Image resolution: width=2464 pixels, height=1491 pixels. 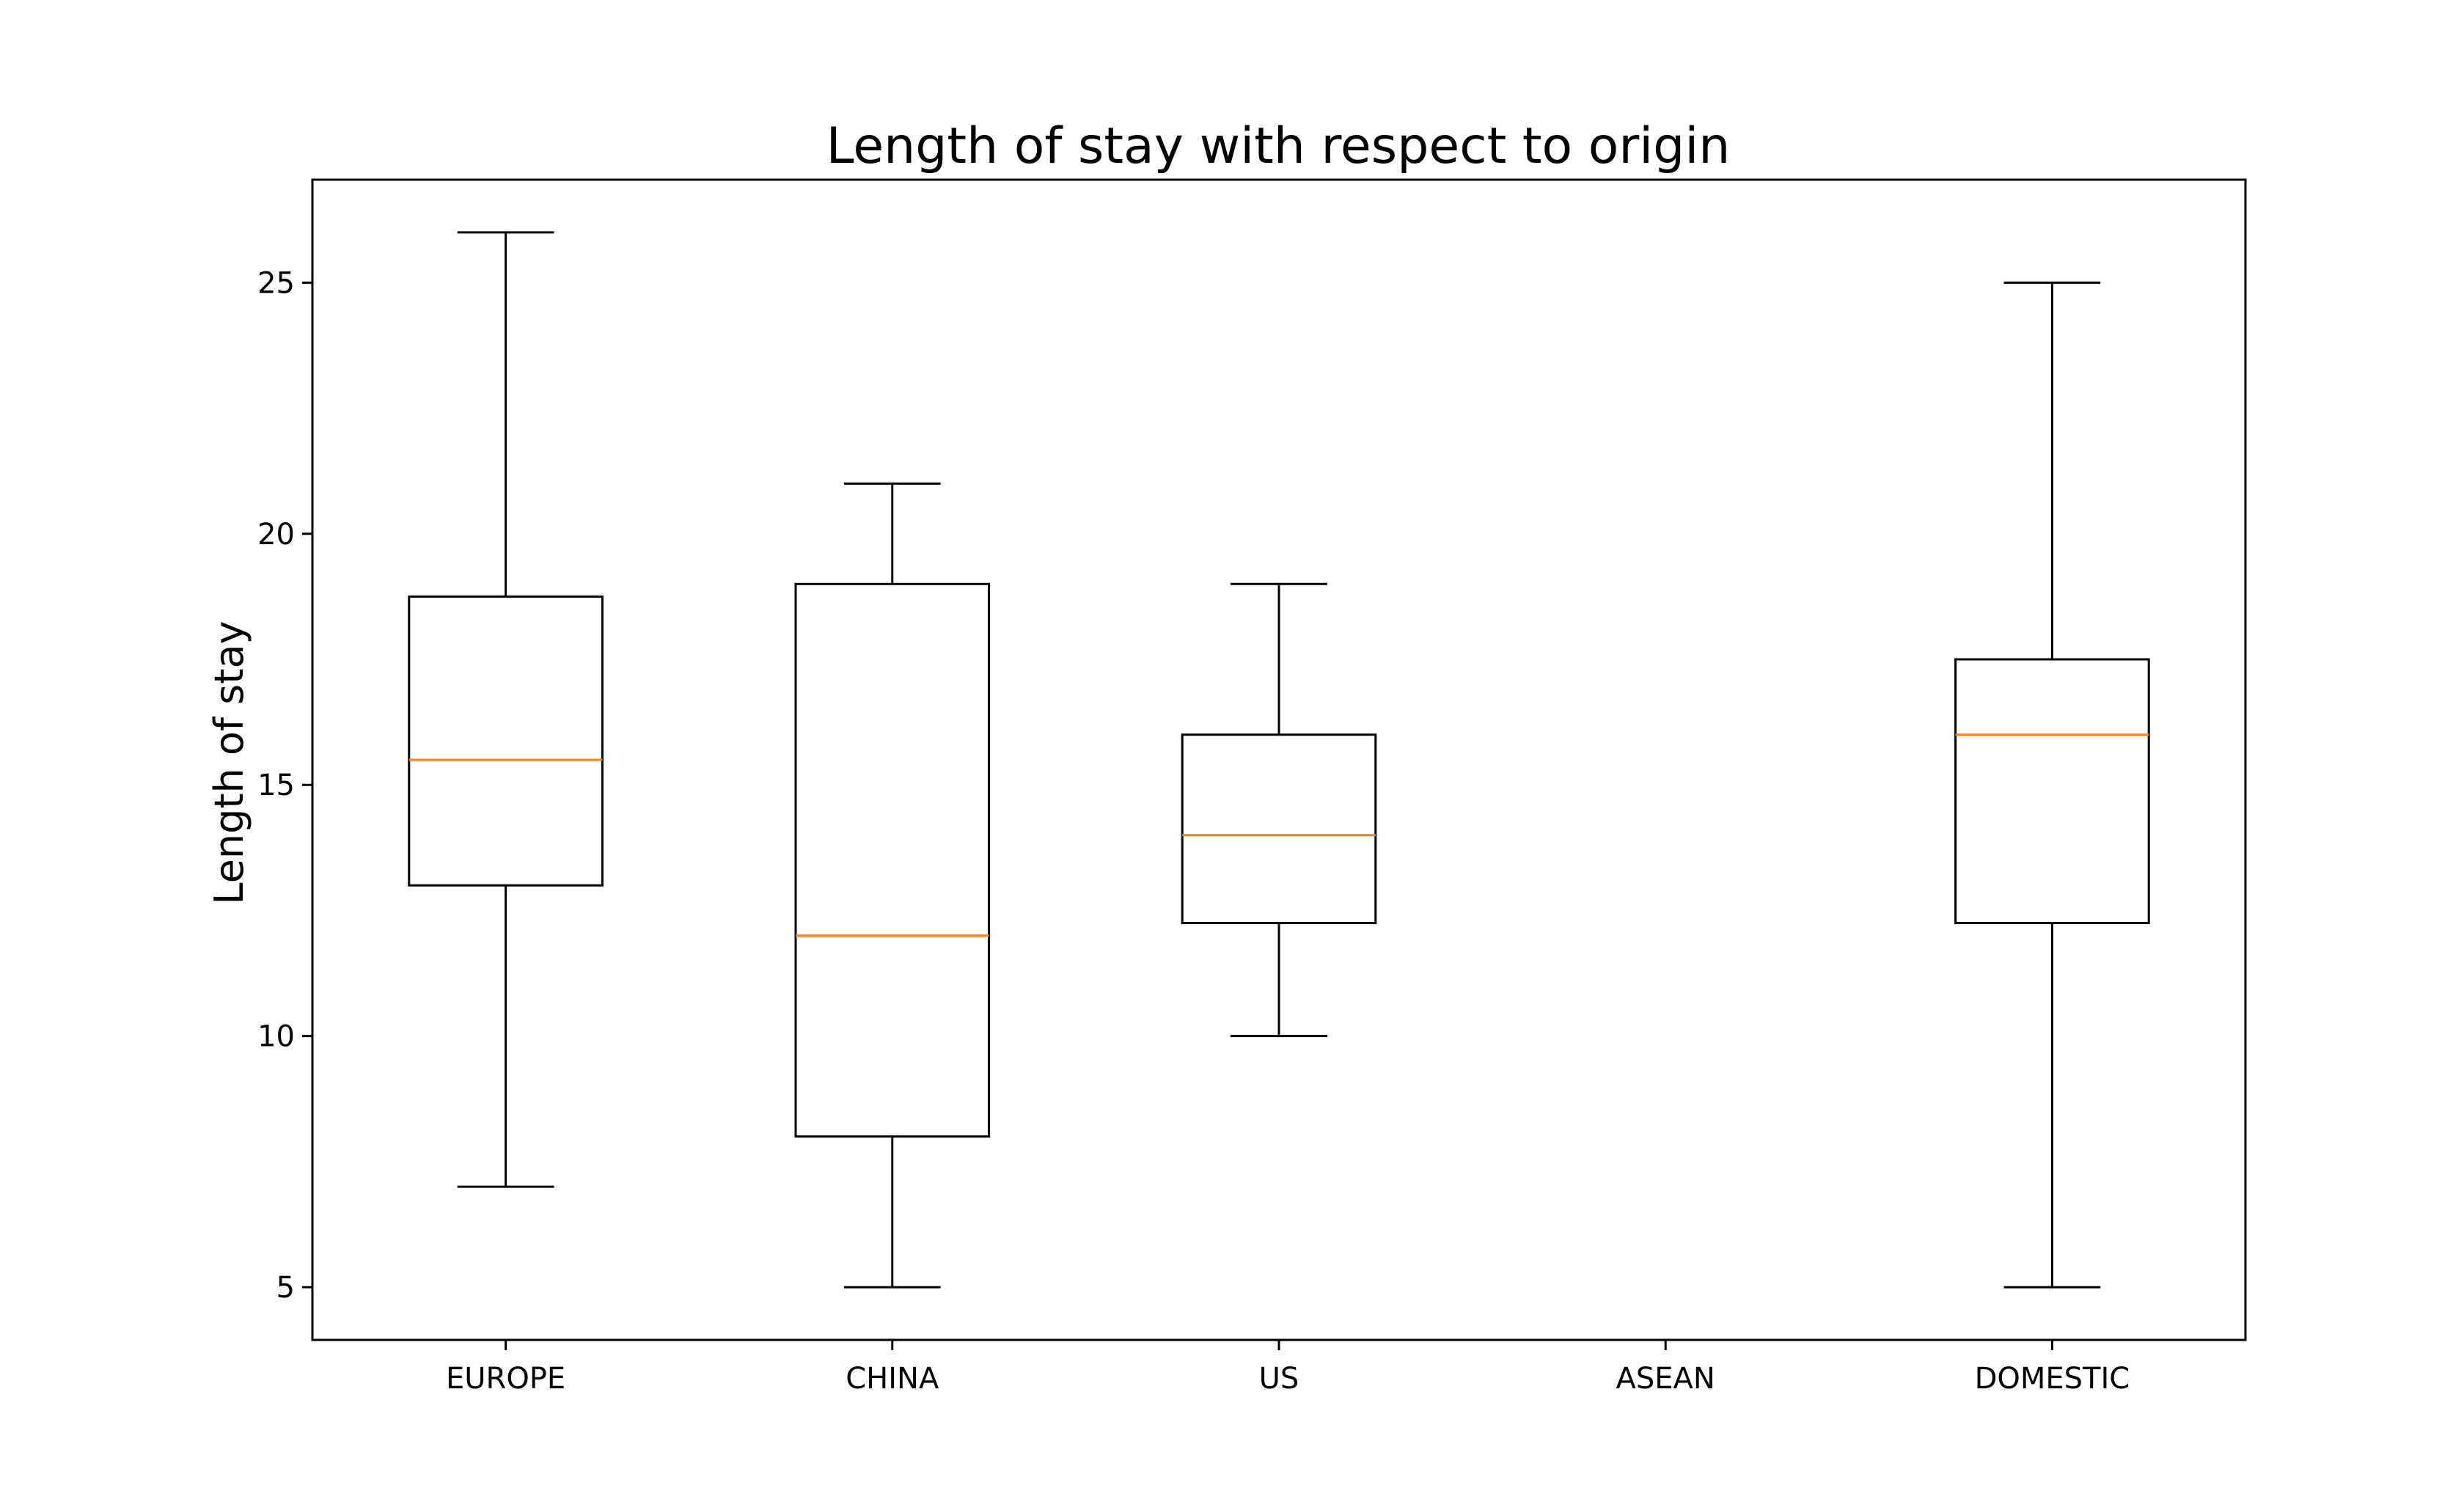 I want to click on chart-title: Length of stay with respect to origin, so click(x=1278, y=146).